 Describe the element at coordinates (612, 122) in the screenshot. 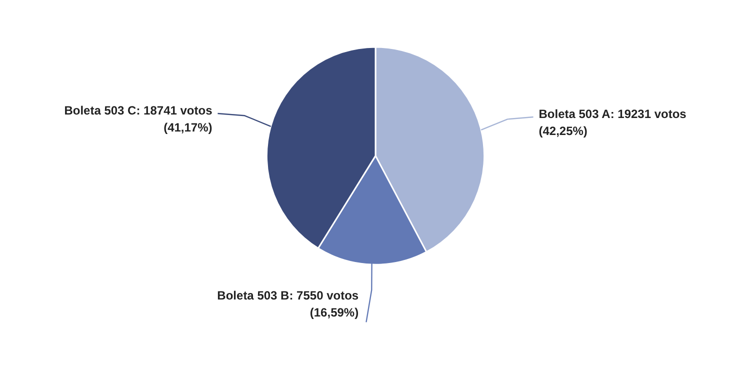

I see `slice-label: Boleta 503 A: 19231 votos (42,25%)` at that location.